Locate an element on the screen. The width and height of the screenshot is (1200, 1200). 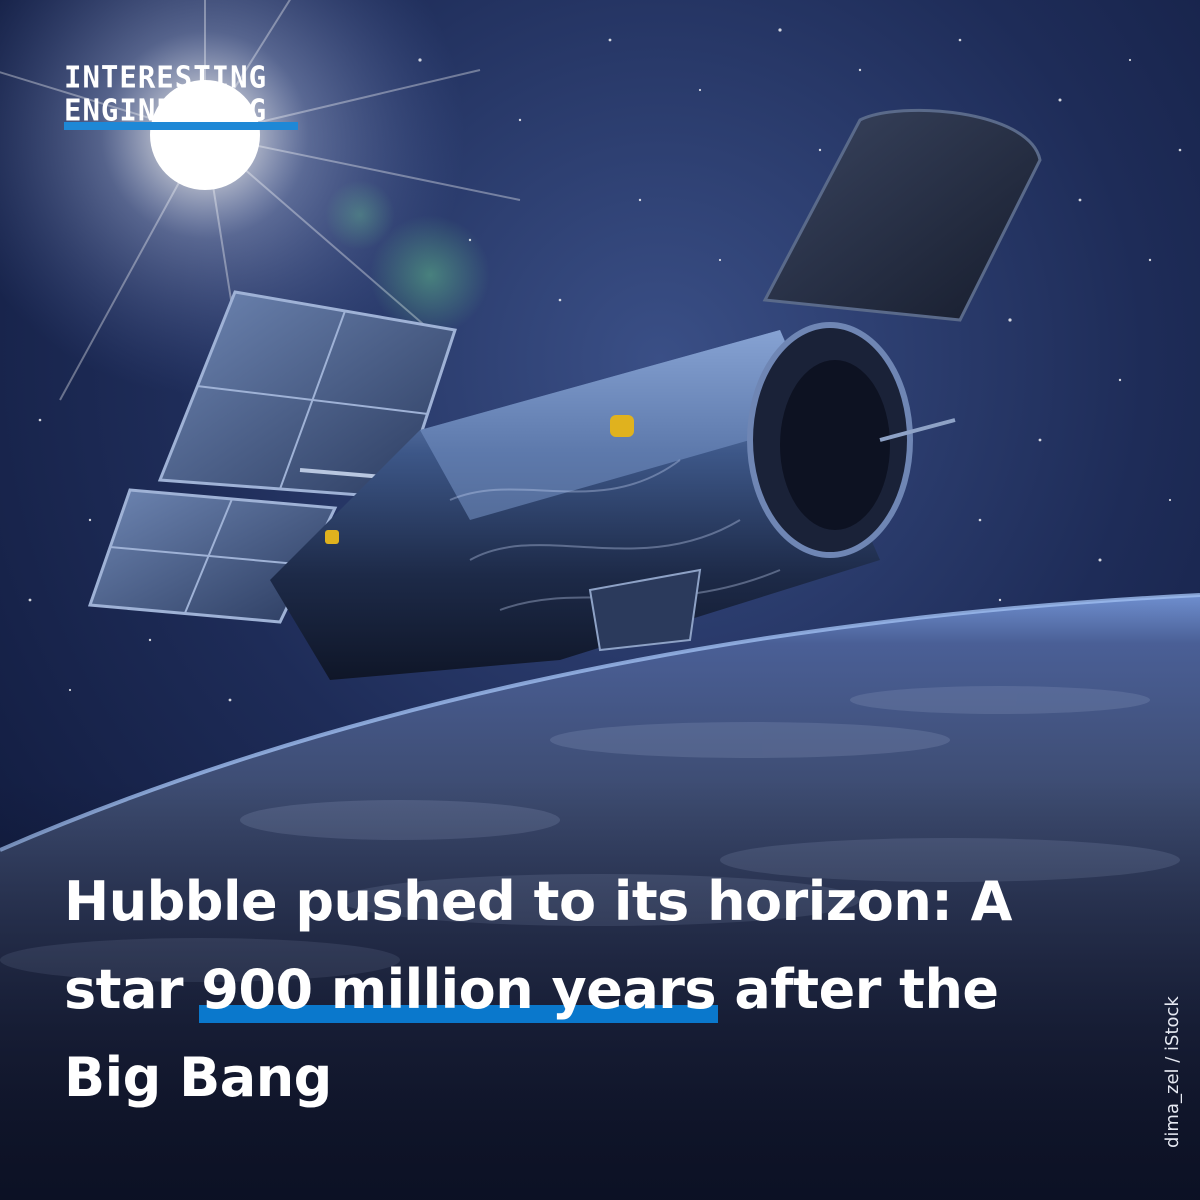
logo-line-2: ENGINEERING is located at coordinates (166, 109).